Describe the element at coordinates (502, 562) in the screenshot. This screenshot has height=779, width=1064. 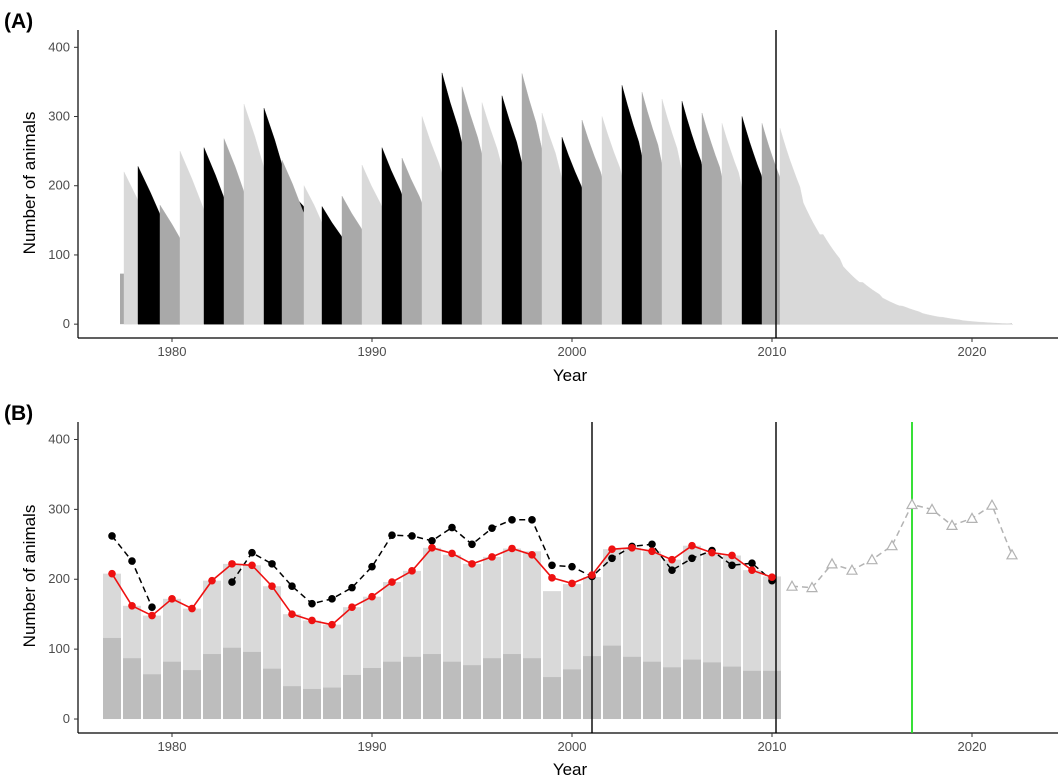
I see `observed-line` at that location.